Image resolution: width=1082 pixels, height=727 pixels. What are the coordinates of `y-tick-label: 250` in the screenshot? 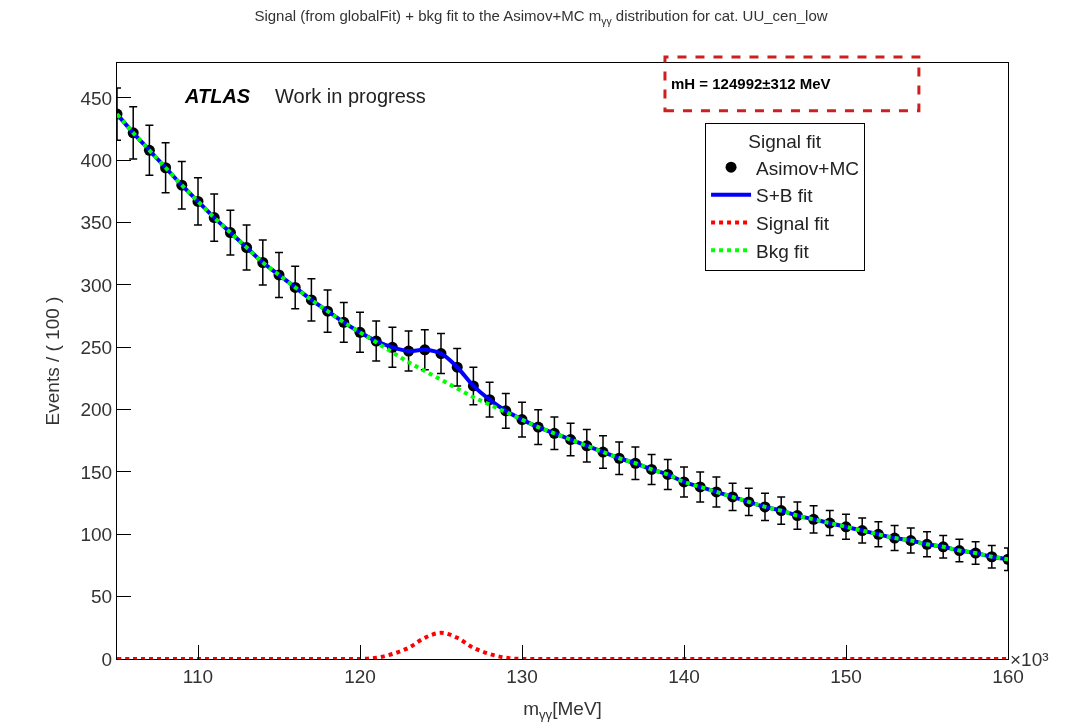 It's located at (96, 347).